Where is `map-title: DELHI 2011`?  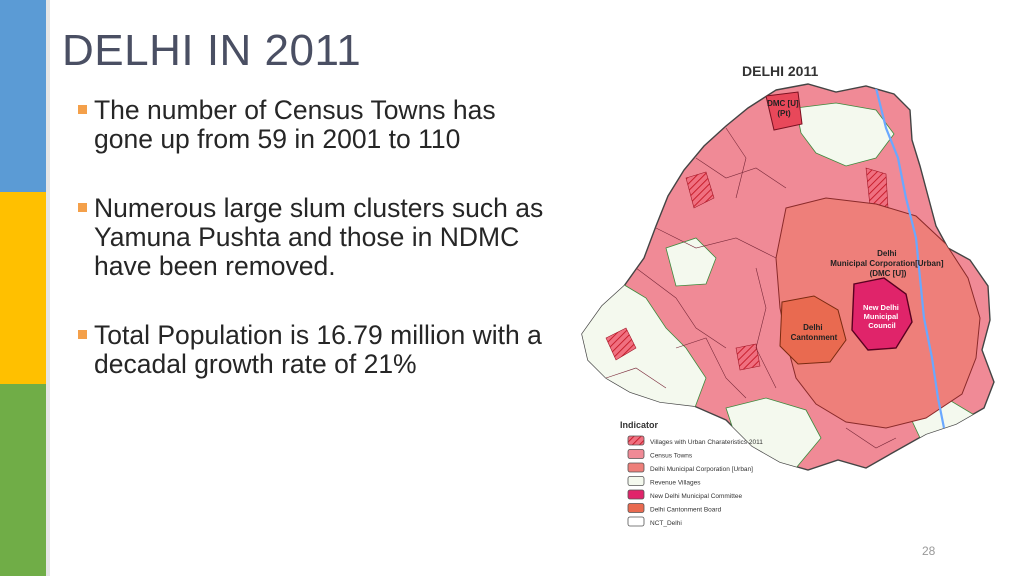 map-title: DELHI 2011 is located at coordinates (780, 71).